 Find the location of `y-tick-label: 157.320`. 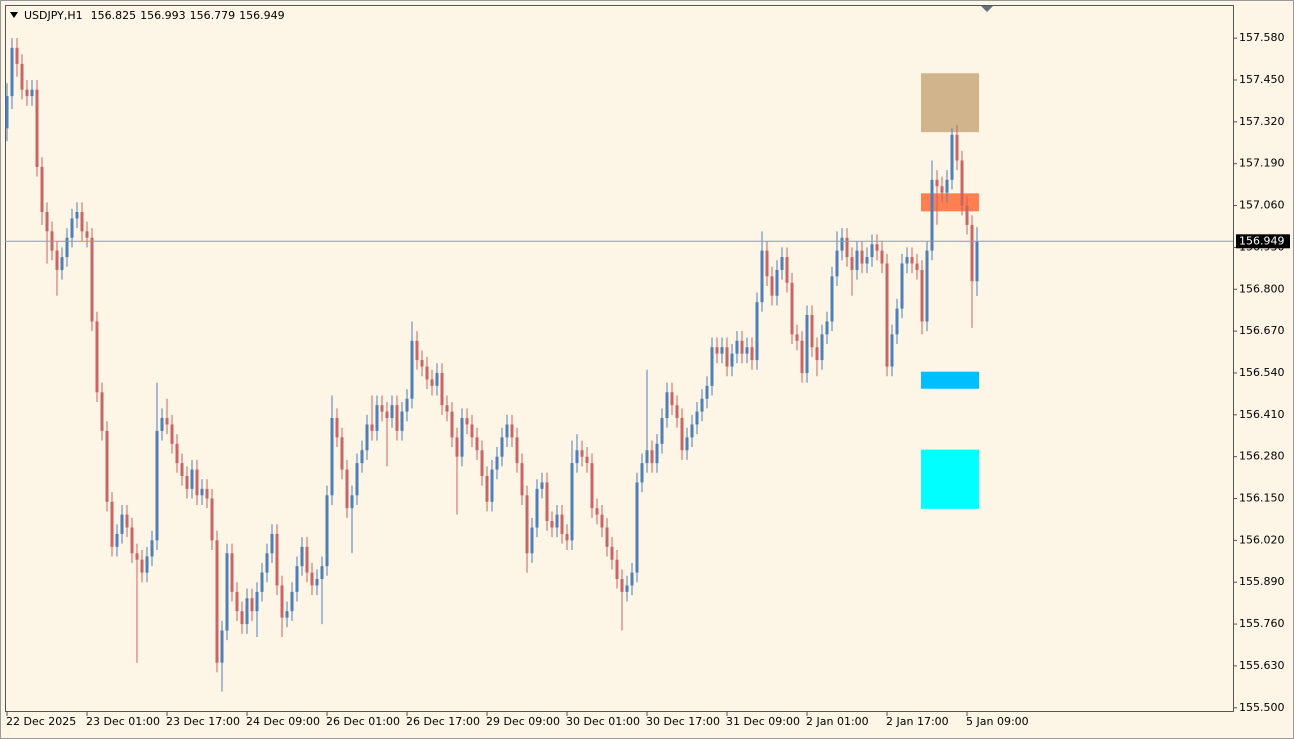

y-tick-label: 157.320 is located at coordinates (1262, 121).